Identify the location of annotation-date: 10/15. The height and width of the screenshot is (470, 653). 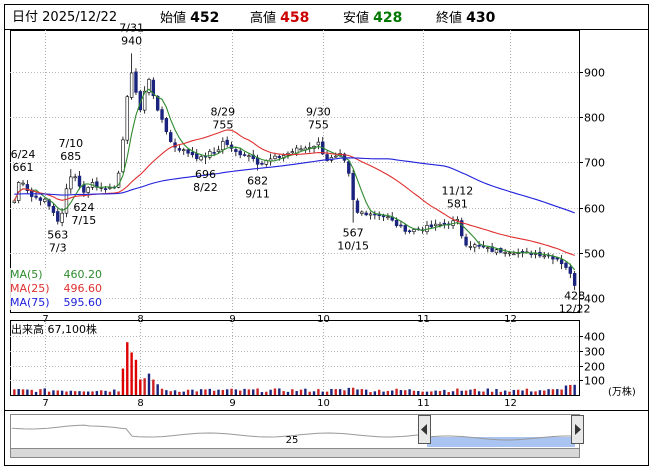
(353, 246).